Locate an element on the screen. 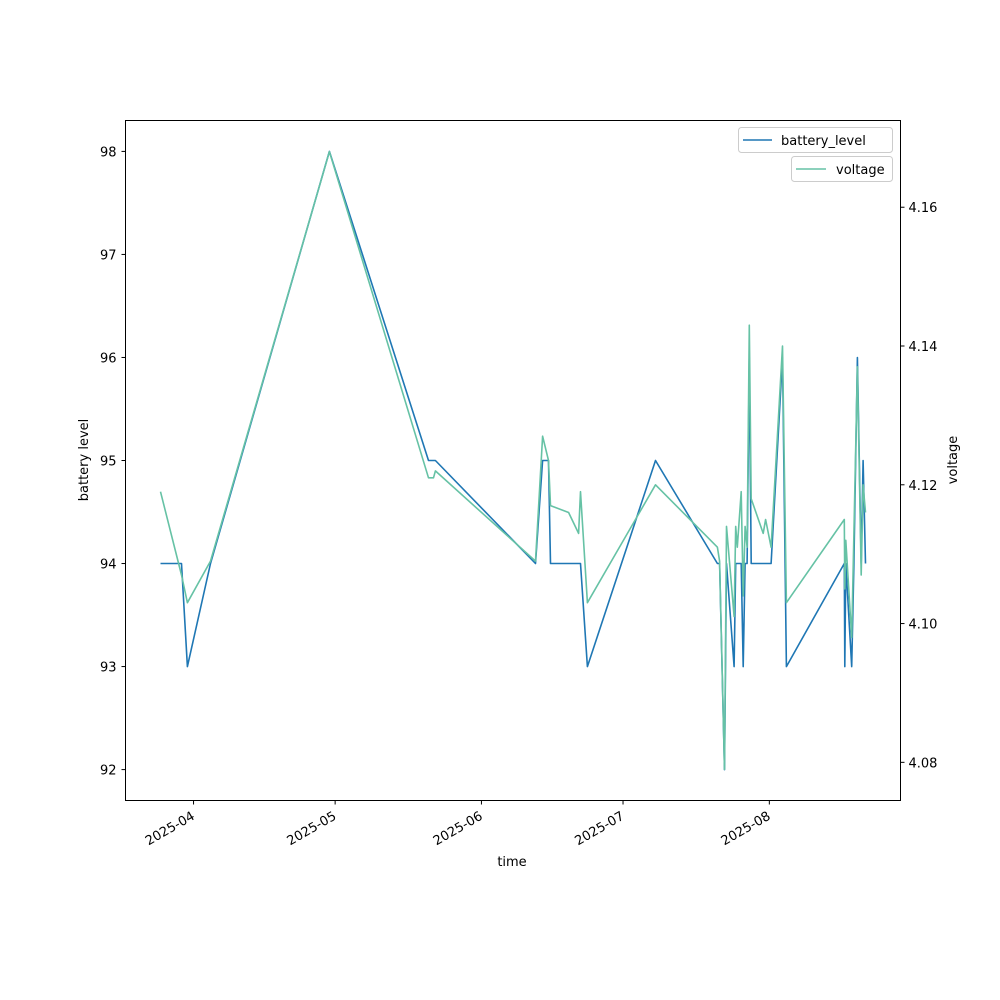  y-tick-label: 94 is located at coordinates (108, 565).